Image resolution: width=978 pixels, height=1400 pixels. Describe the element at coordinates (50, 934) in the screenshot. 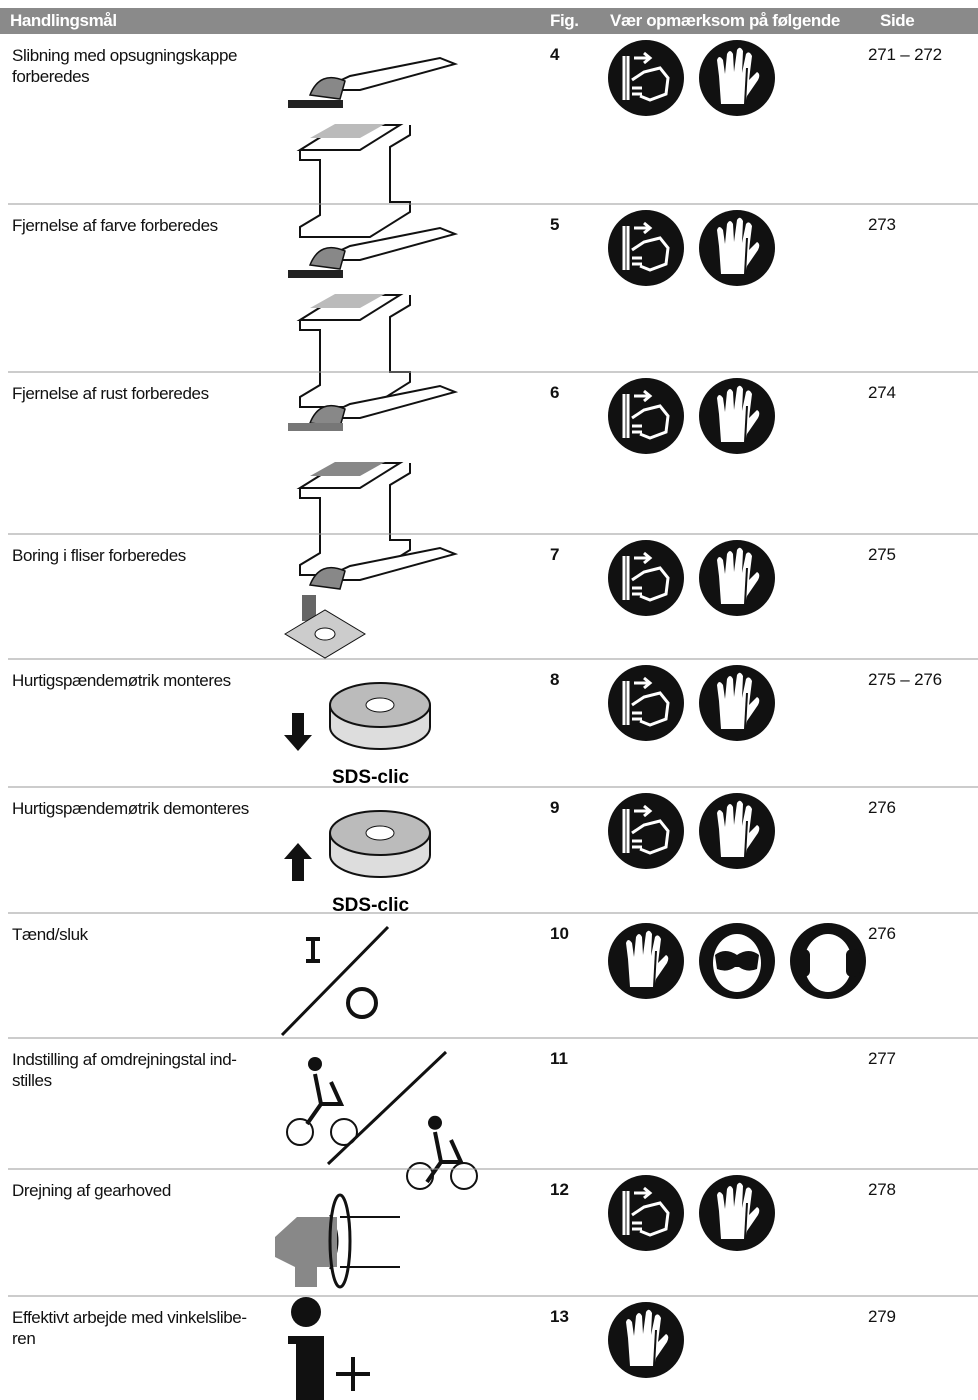

I see `action-cell: Tænd/sluk` at that location.